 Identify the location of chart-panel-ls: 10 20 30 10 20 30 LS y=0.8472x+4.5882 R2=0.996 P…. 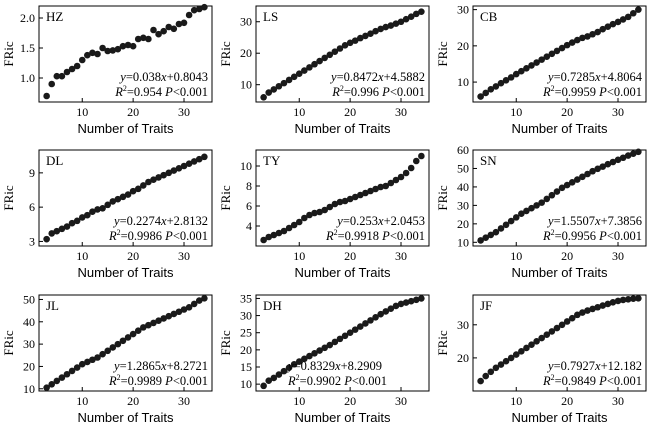
(325, 72).